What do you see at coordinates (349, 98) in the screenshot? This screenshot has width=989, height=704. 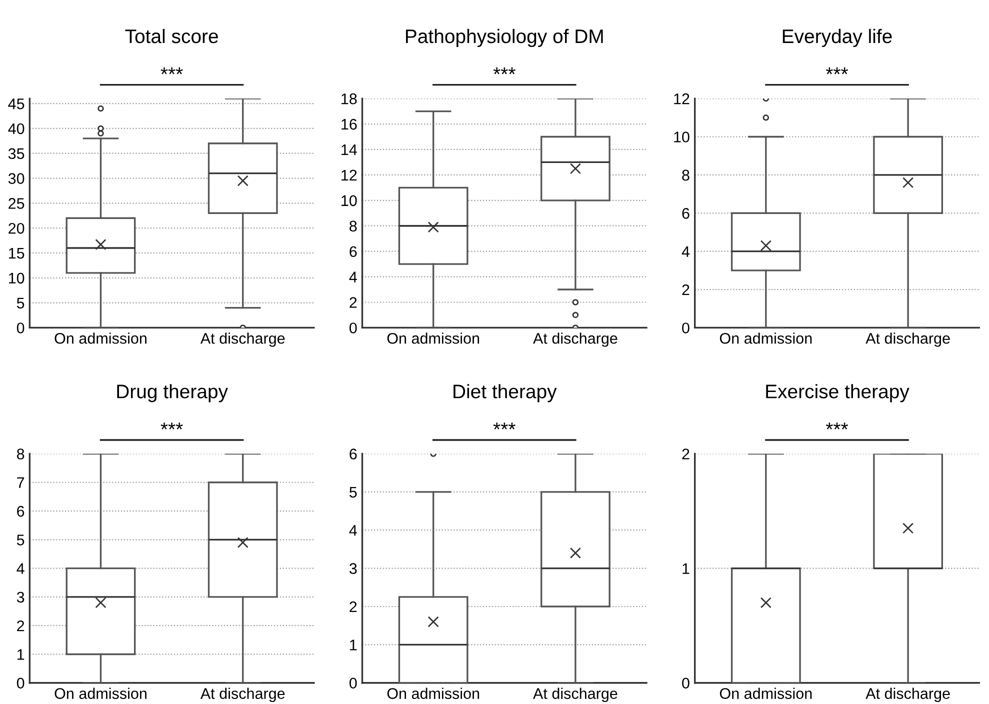 I see `y-tick-label: 18` at bounding box center [349, 98].